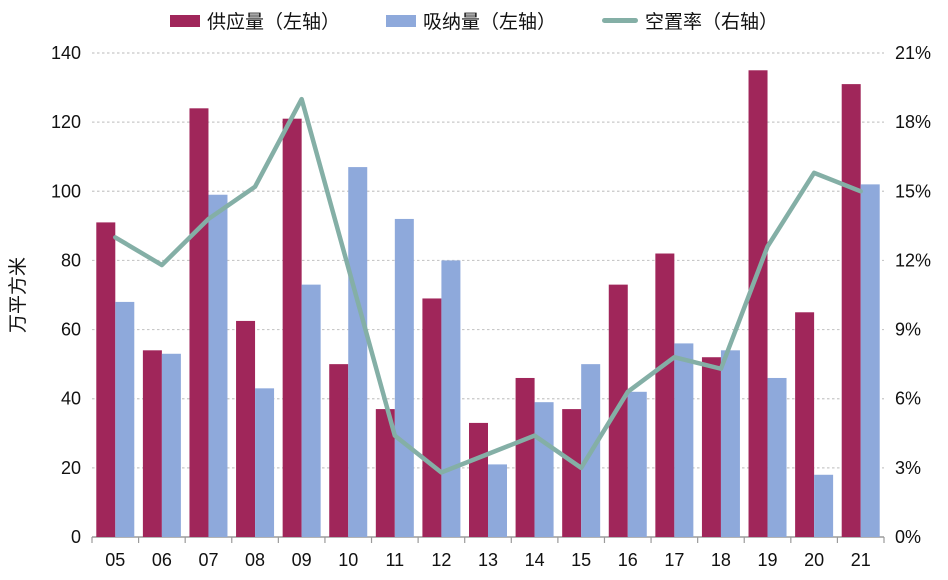 The height and width of the screenshot is (580, 948). What do you see at coordinates (581, 560) in the screenshot?
I see `x-axis-category-label: 15` at bounding box center [581, 560].